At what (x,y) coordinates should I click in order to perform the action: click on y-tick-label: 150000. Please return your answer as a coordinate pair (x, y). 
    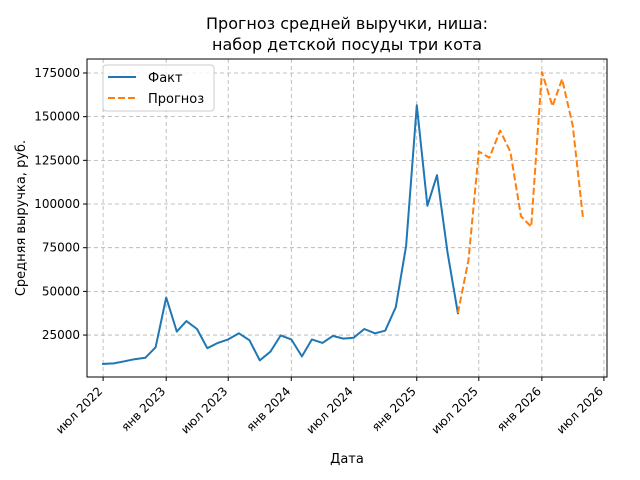
    Looking at the image, I should click on (57, 117).